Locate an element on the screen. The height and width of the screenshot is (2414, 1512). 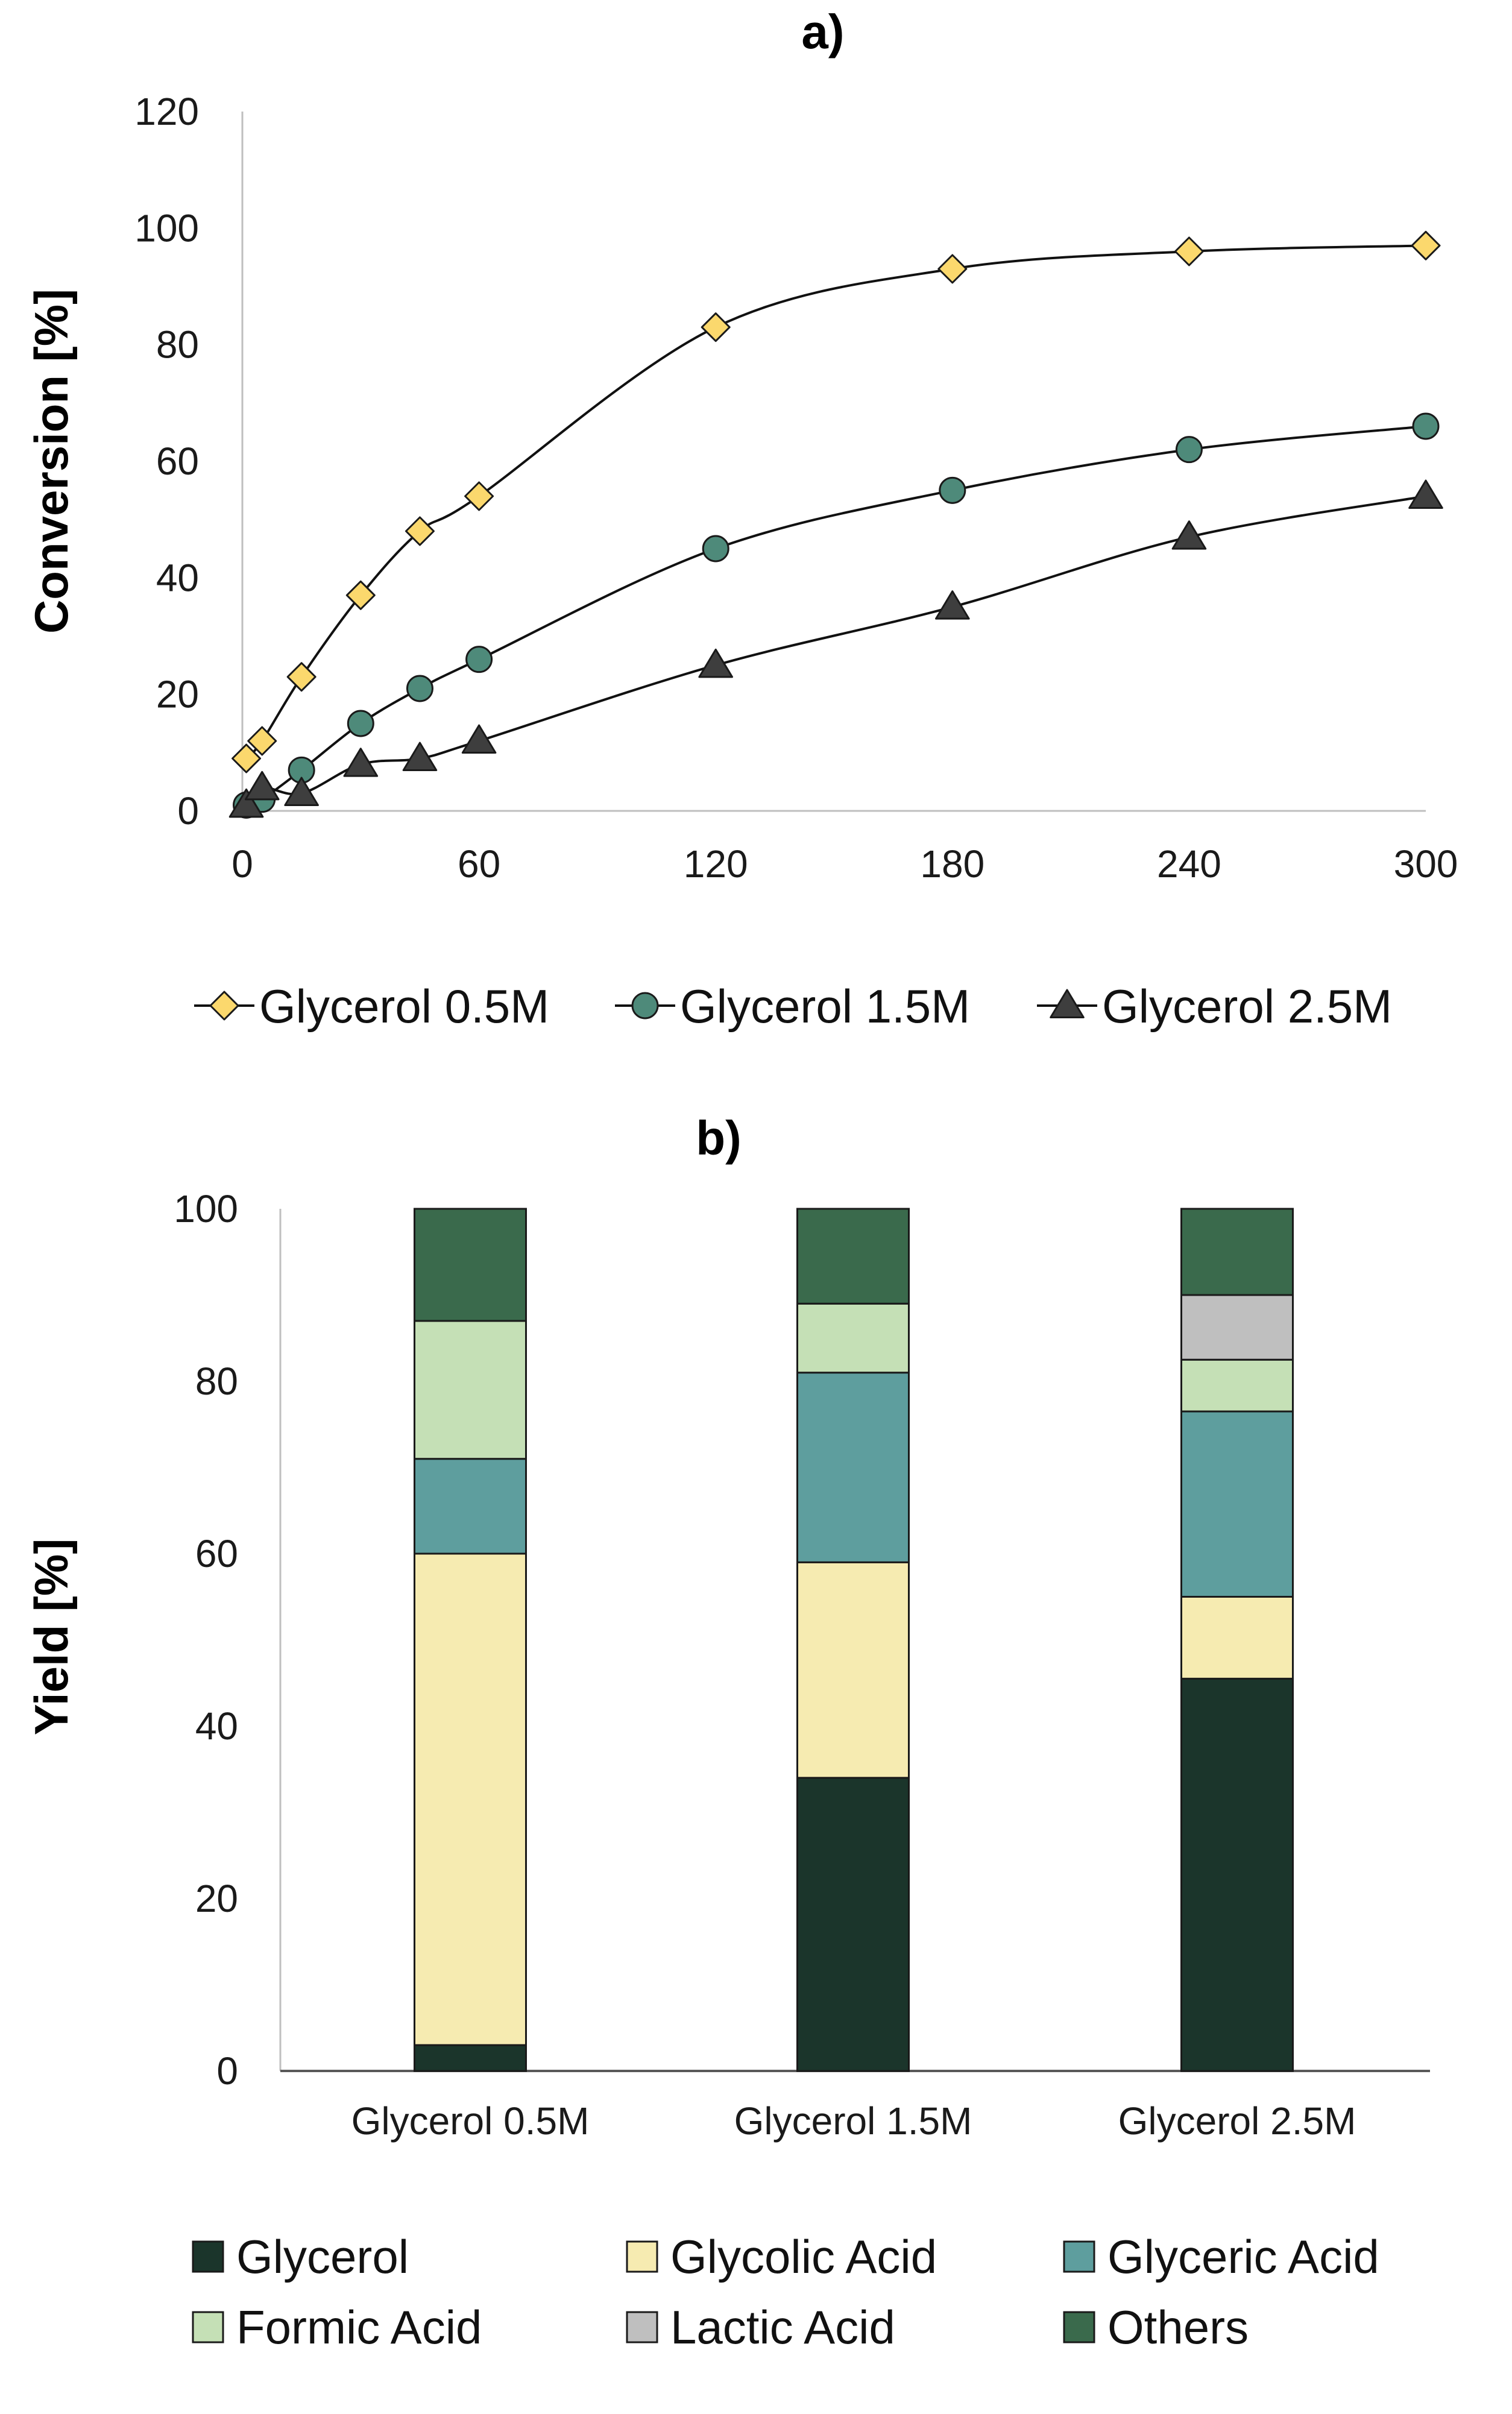
panel-a-y-tick-label: 40 is located at coordinates (178, 577).